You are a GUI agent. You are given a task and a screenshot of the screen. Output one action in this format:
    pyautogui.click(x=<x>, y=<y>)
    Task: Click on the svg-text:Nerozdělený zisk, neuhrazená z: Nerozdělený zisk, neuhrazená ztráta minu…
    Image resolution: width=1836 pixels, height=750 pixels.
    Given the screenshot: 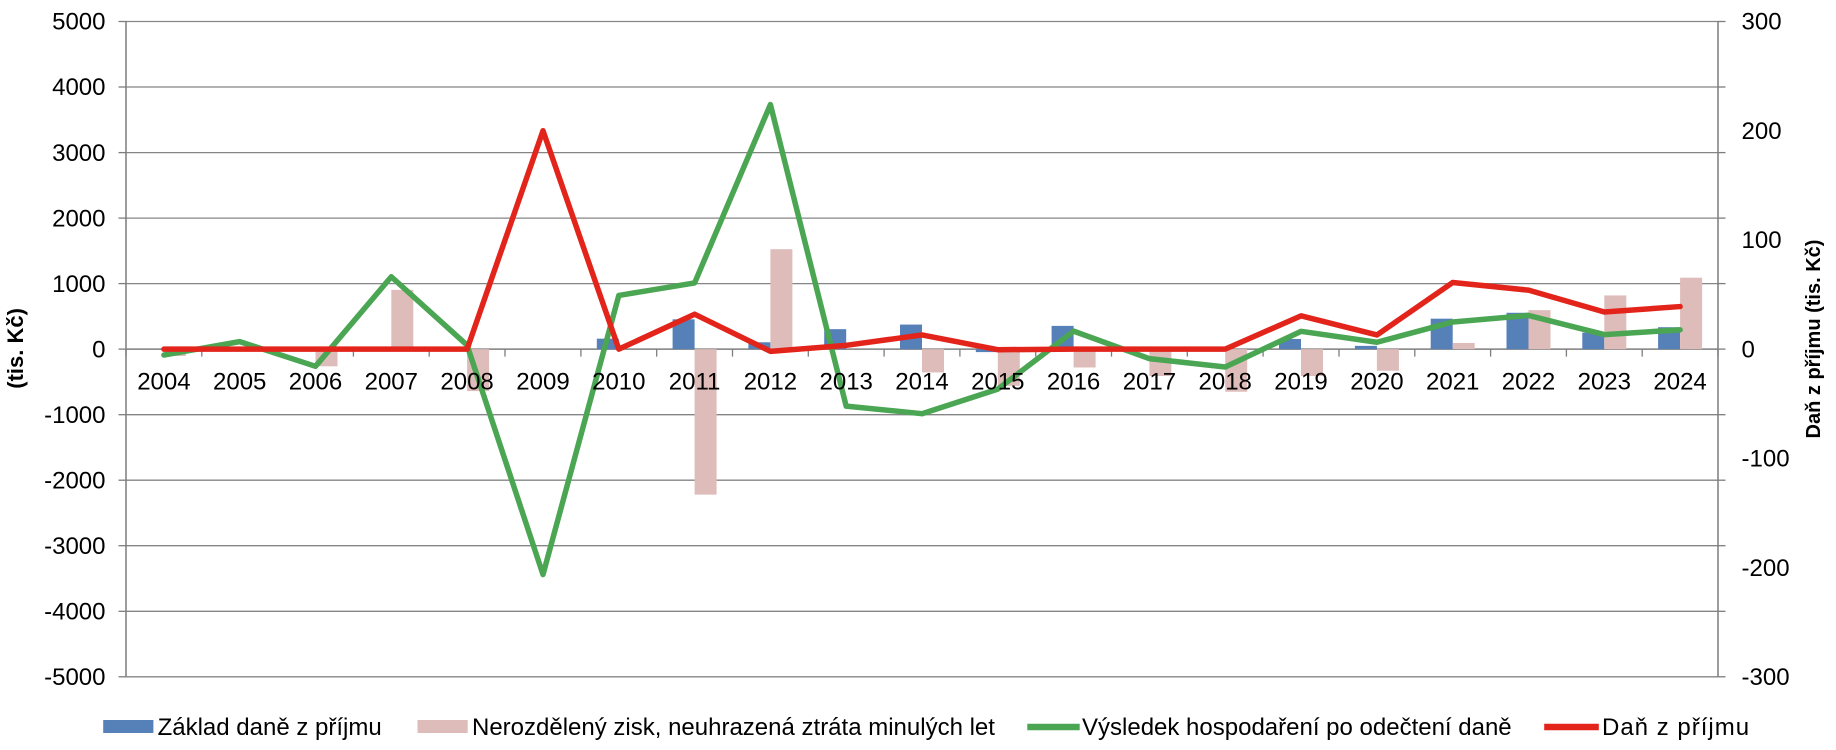 What is the action you would take?
    pyautogui.click(x=733, y=727)
    